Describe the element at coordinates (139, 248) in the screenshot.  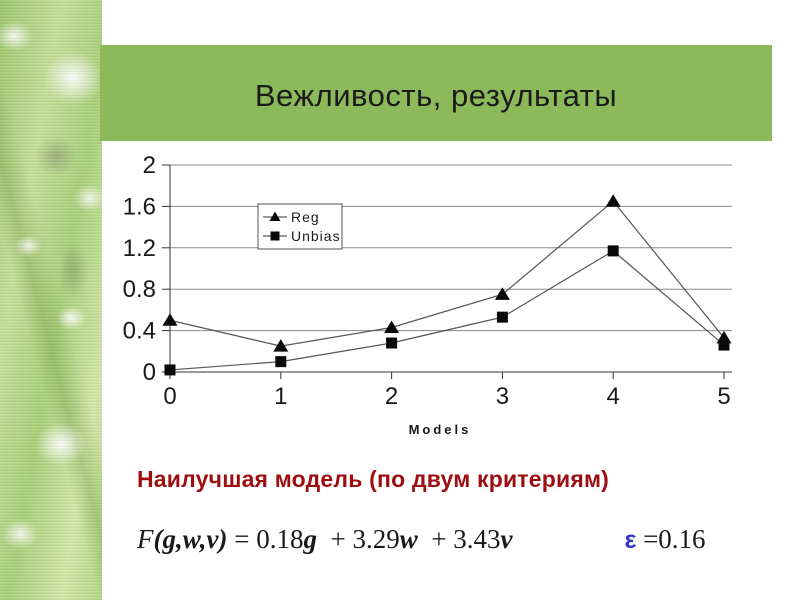
I see `y-tick-label: 1.2` at that location.